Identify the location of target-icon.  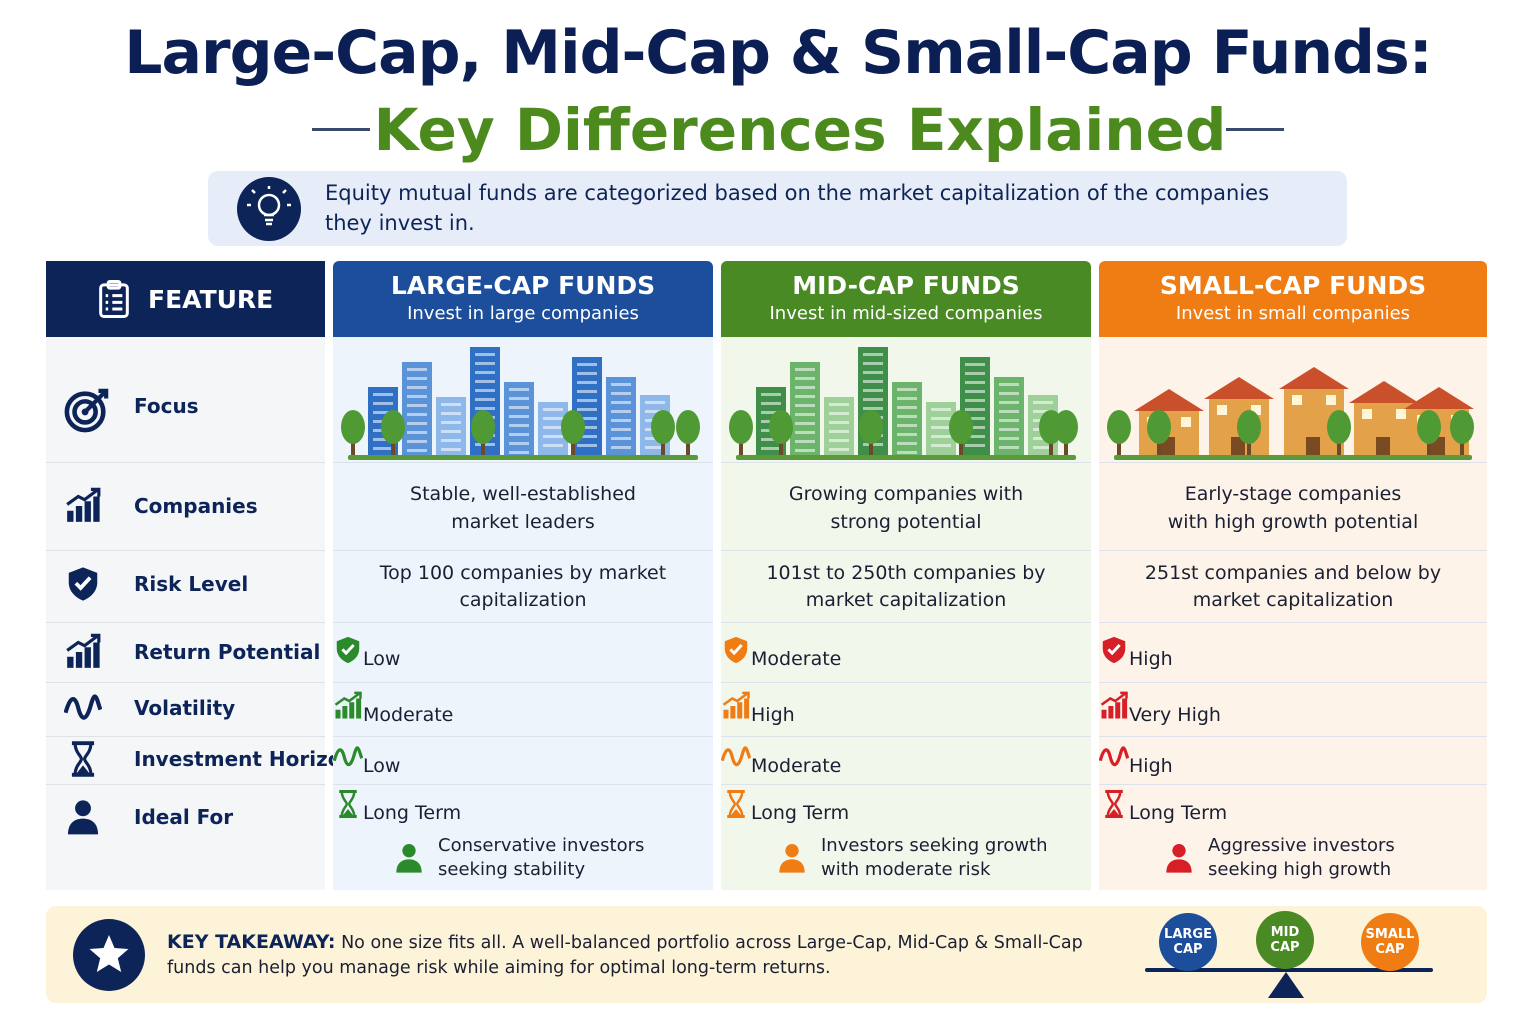
(86, 410).